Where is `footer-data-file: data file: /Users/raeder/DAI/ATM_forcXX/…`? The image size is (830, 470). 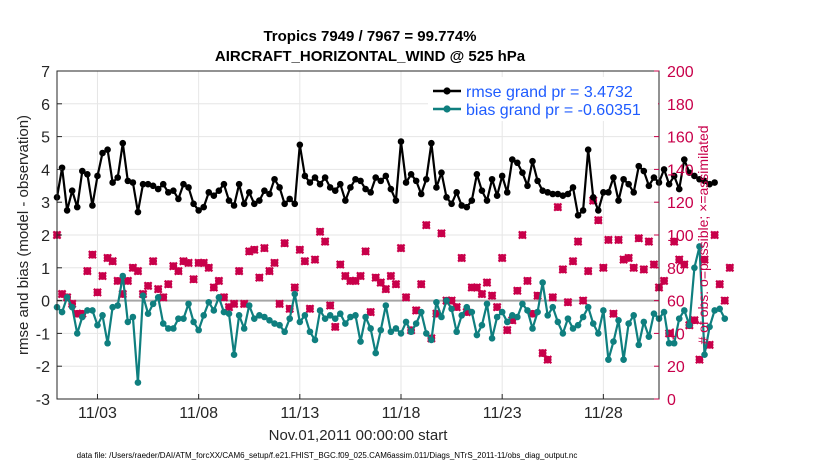
footer-data-file: data file: /Users/raeder/DAI/ATM_forcXX/… is located at coordinates (327, 455).